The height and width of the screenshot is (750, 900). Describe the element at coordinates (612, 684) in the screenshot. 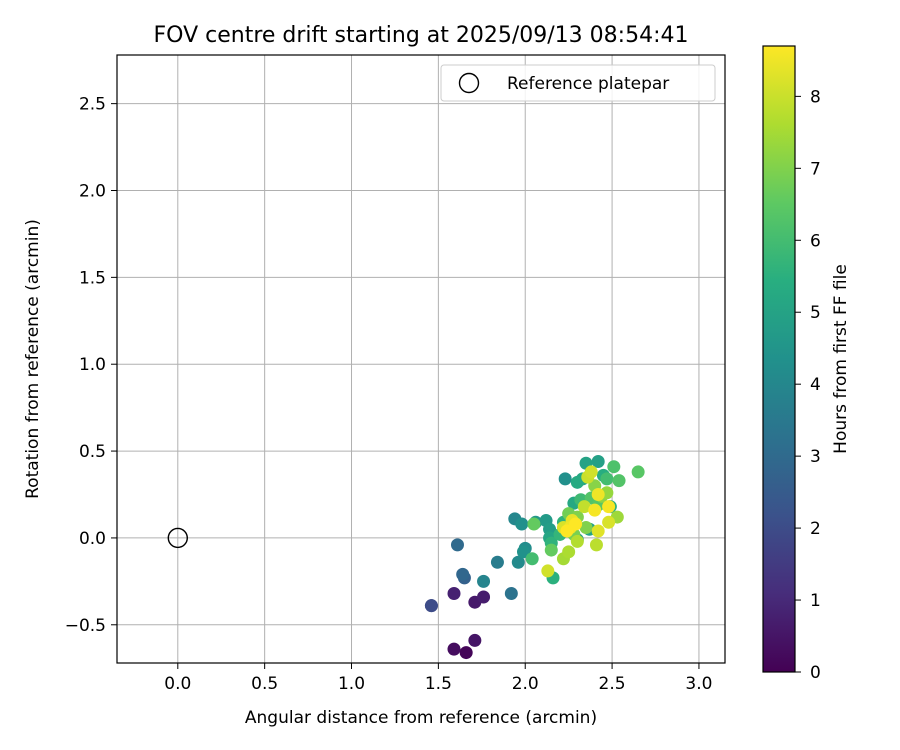

I see `x-tick-label: 2.5` at that location.